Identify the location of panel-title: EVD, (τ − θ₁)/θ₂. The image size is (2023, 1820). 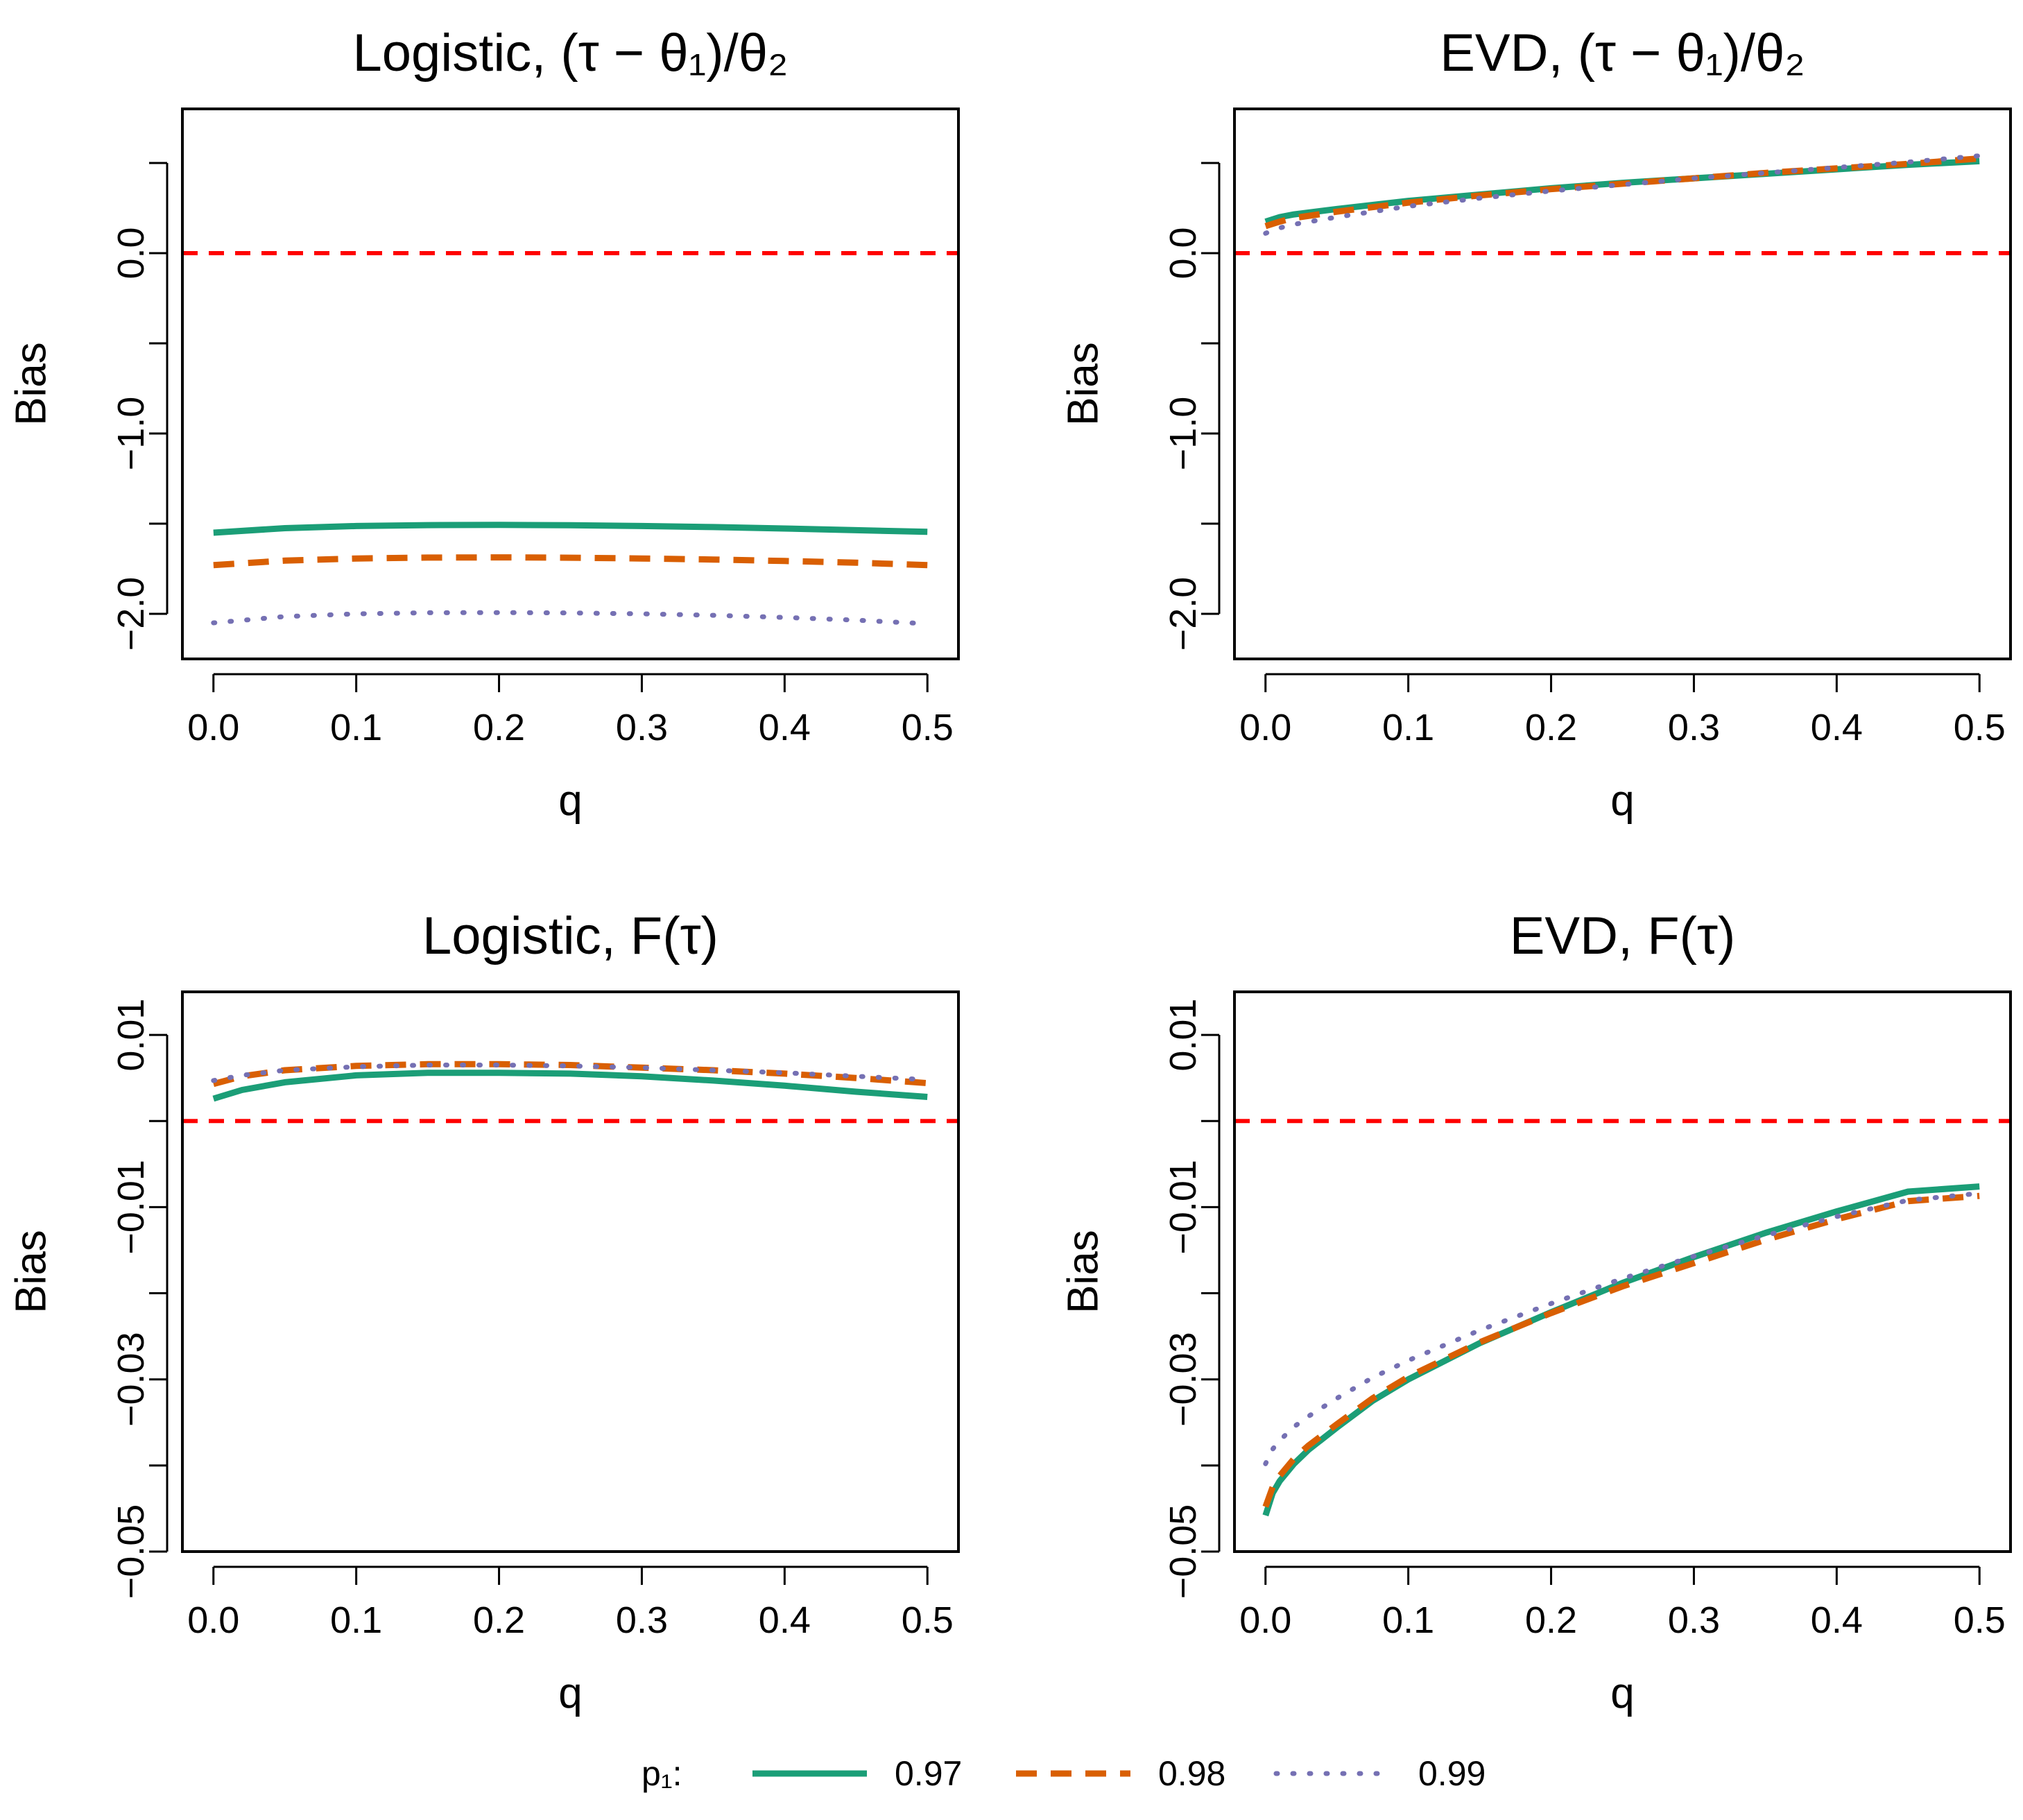
(1622, 53).